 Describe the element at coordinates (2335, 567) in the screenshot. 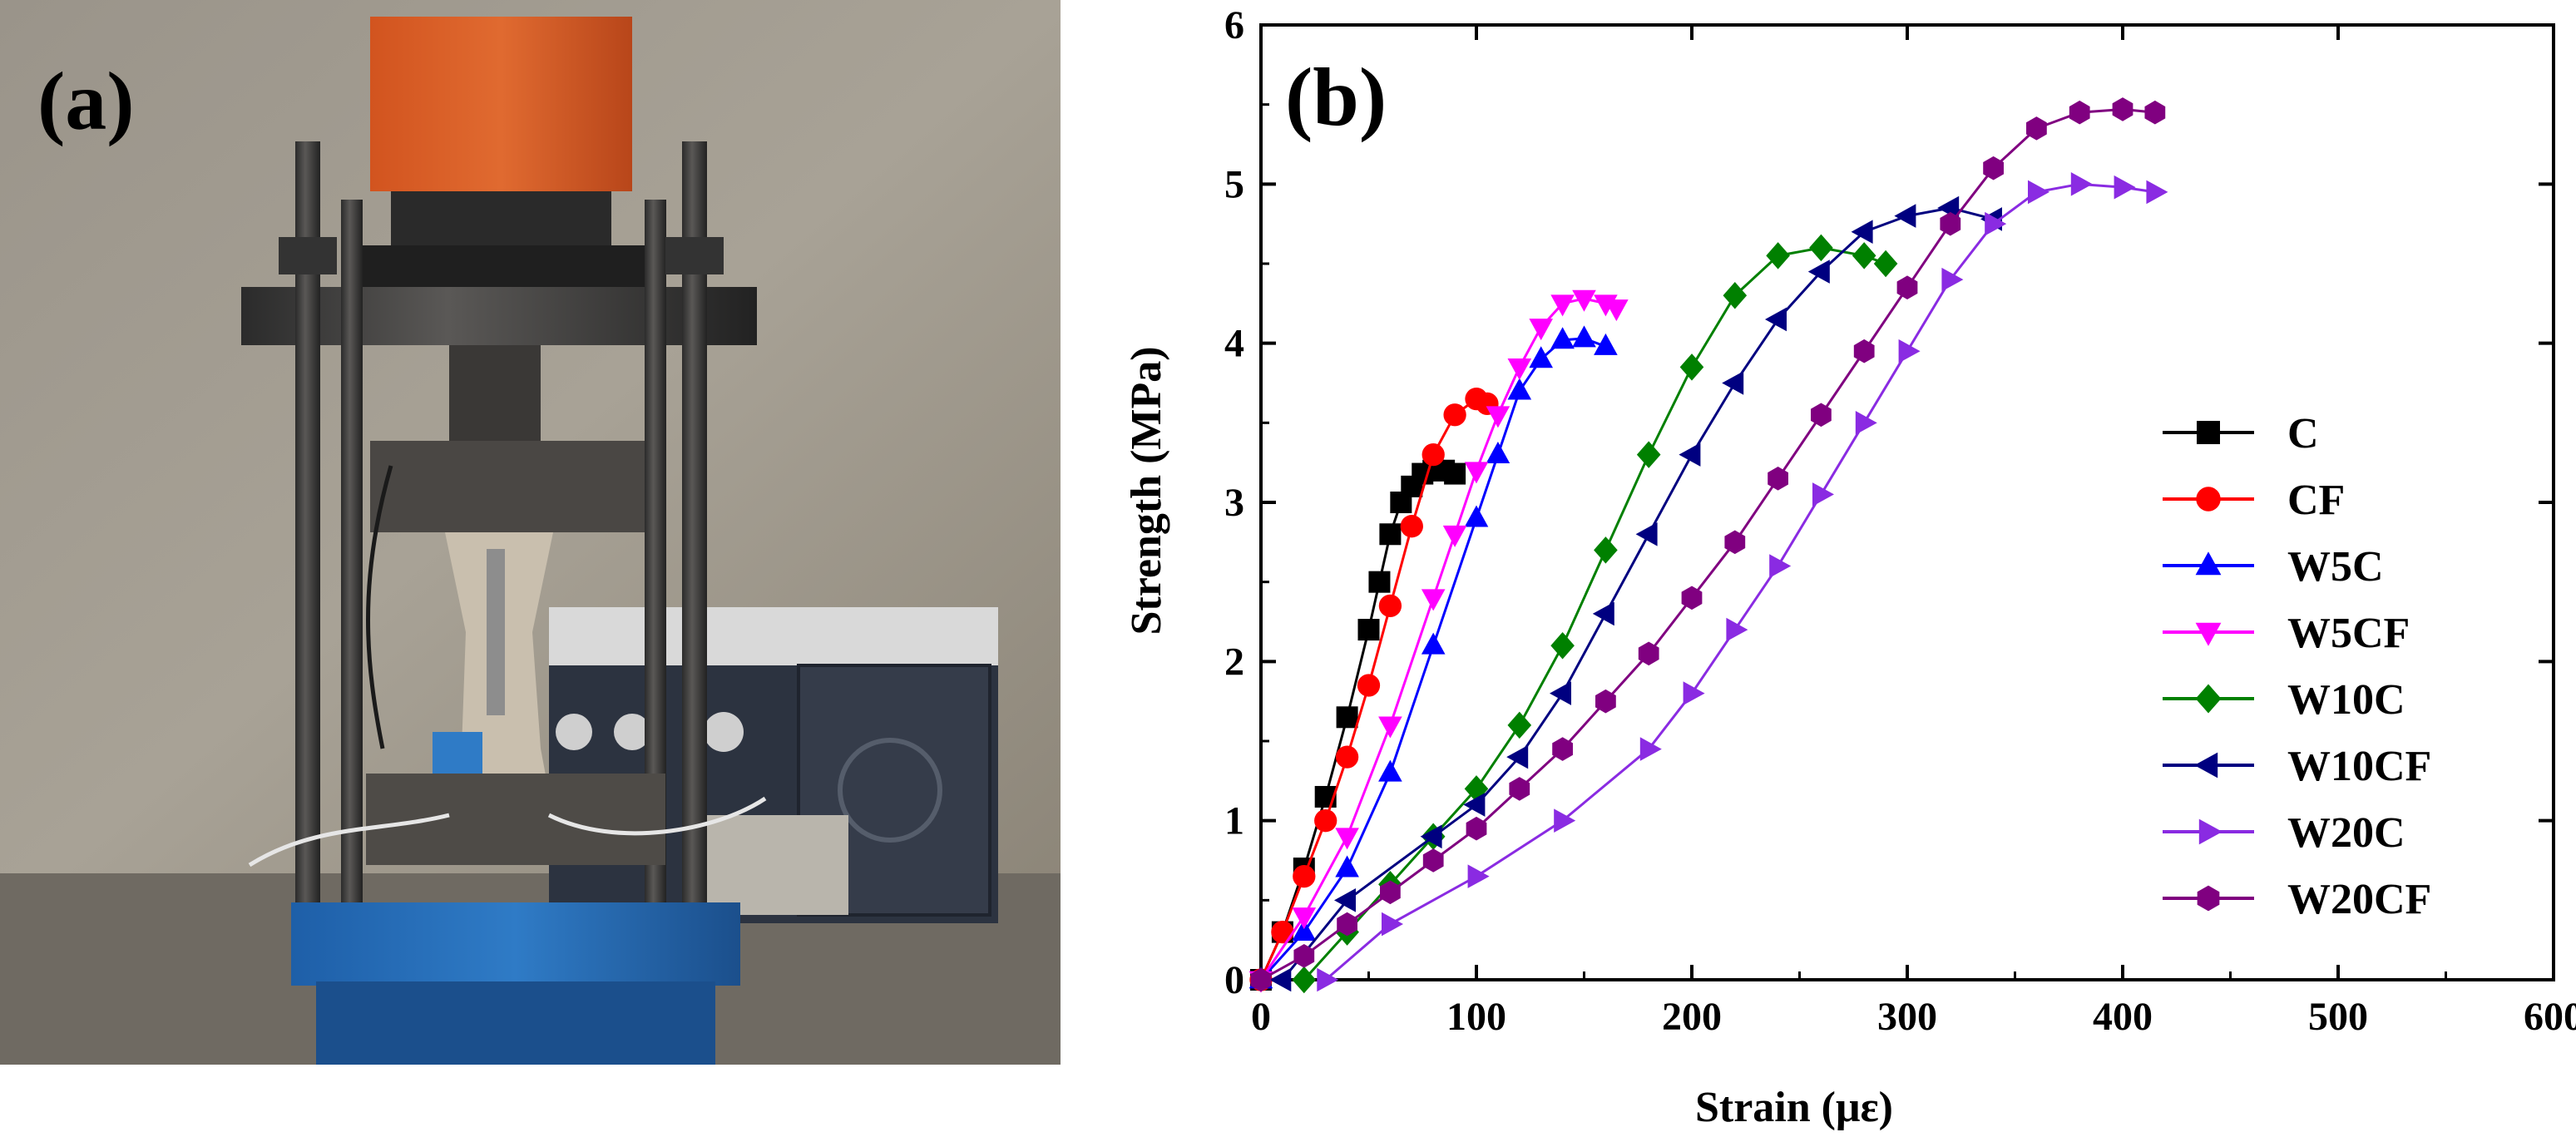

I see `legend-label-w5c: W5C` at that location.